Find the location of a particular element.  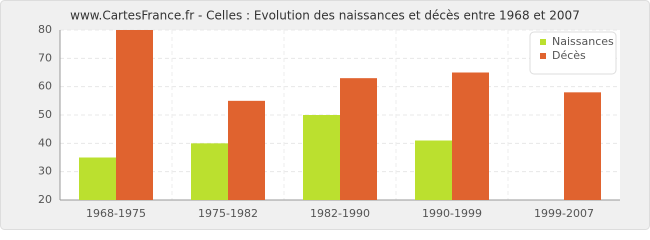

y-tick-label: 80 is located at coordinates (45, 29).